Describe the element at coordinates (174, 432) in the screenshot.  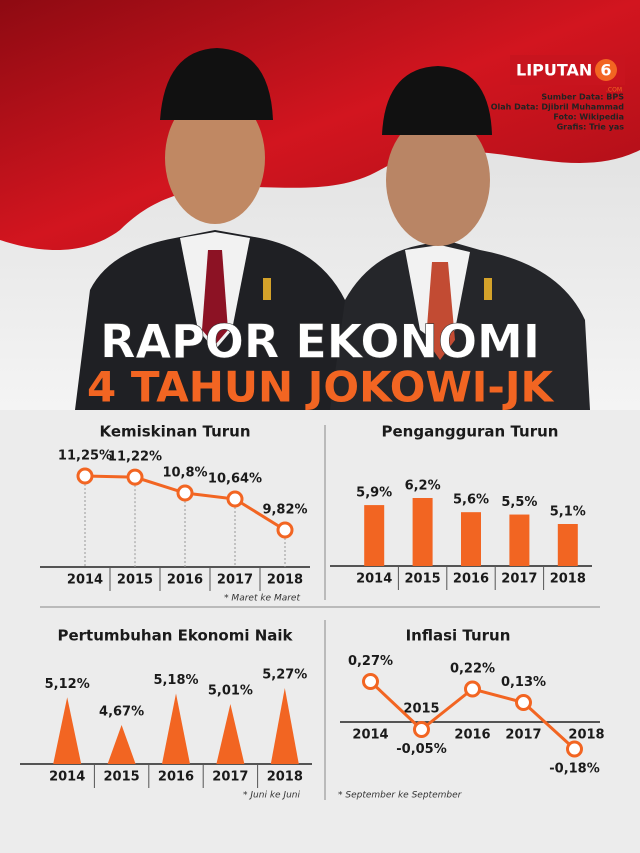
I see `chart-title: Kemiskinan Turun` at that location.